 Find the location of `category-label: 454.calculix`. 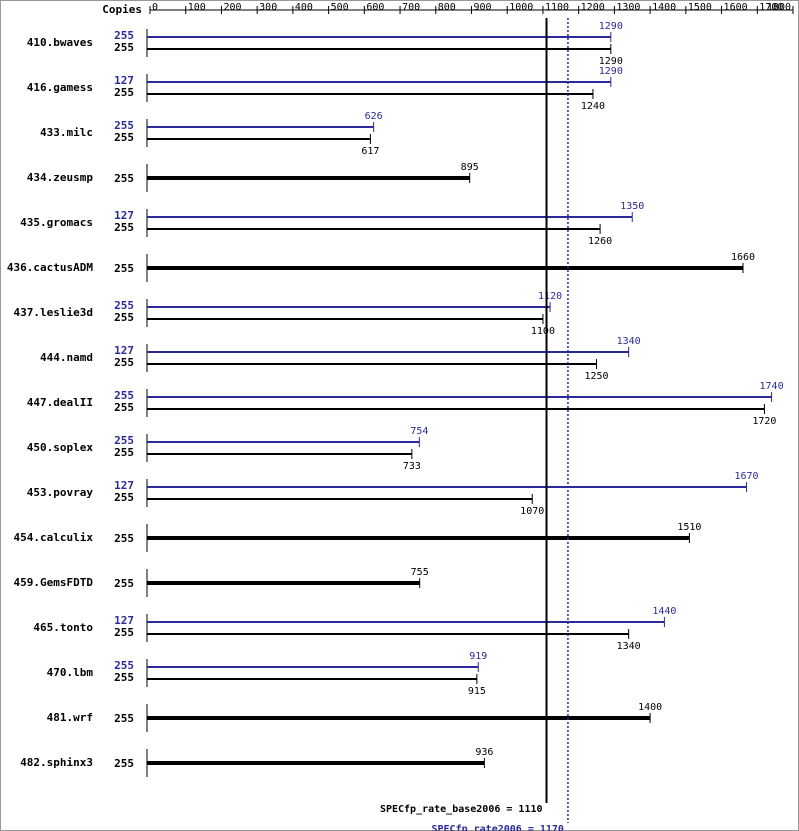

category-label: 454.calculix is located at coordinates (54, 537).